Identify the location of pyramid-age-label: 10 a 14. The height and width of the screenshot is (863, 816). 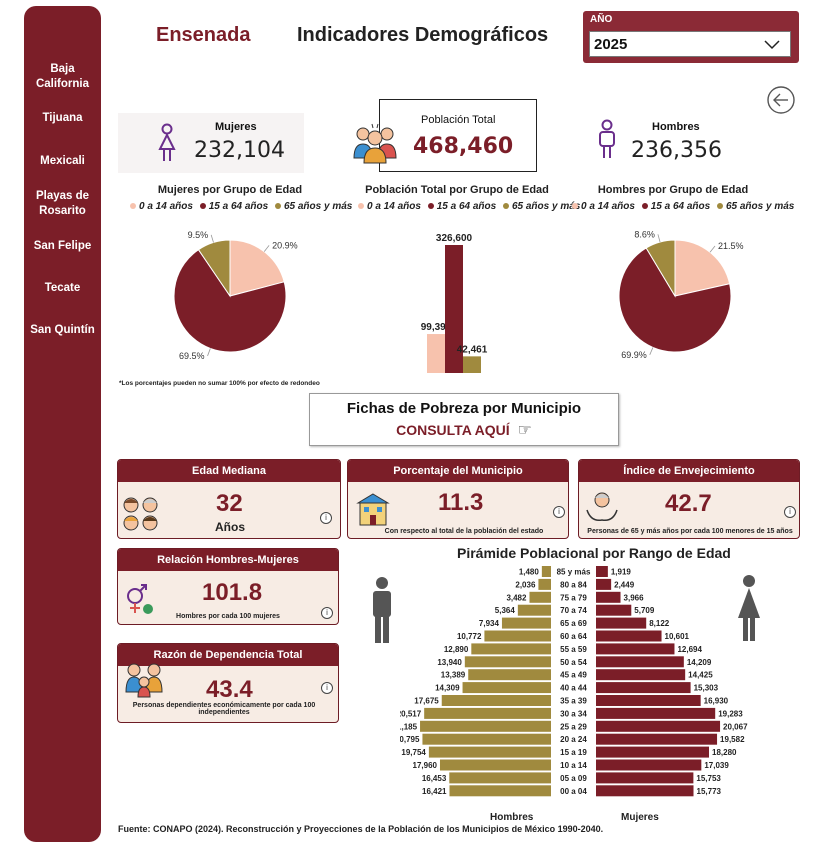
(573, 765).